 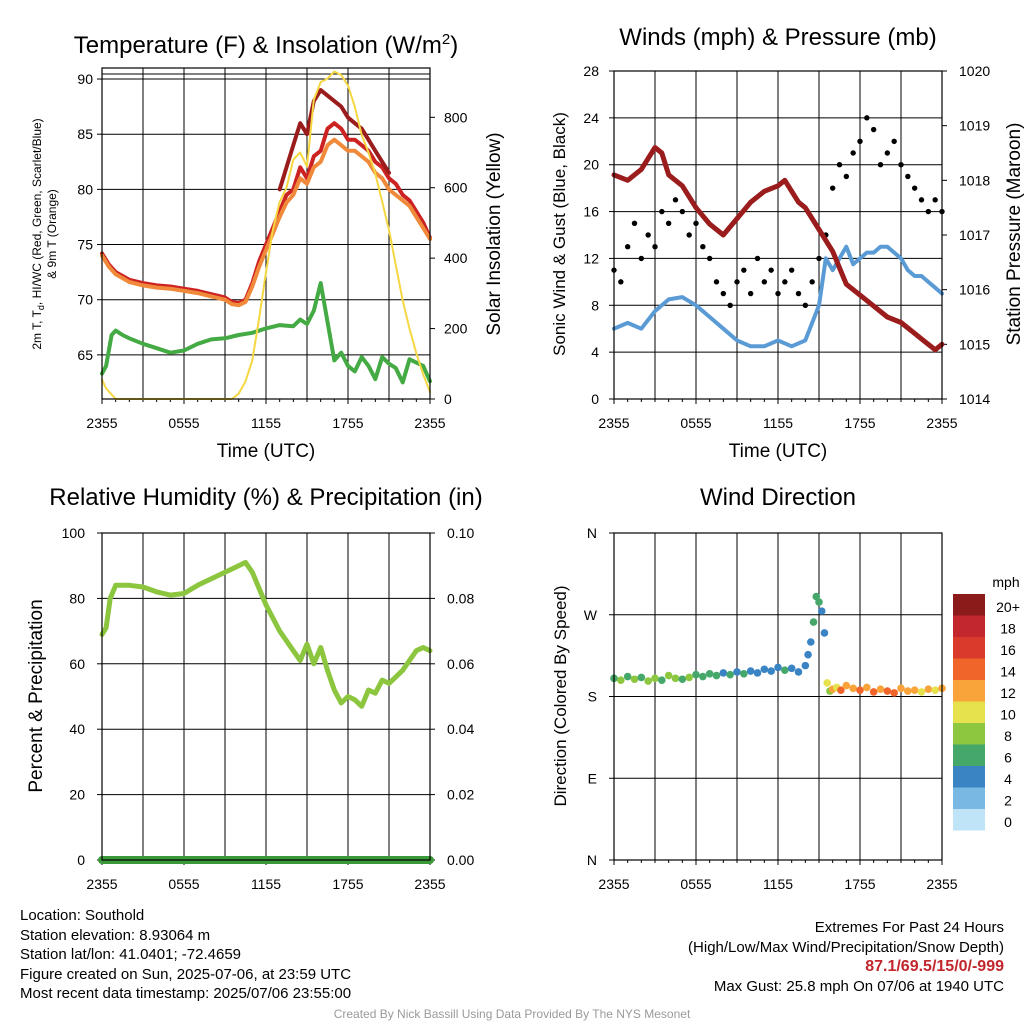 I want to click on y-axis-label-line2: & 9m T (Orange), so click(x=52, y=234).